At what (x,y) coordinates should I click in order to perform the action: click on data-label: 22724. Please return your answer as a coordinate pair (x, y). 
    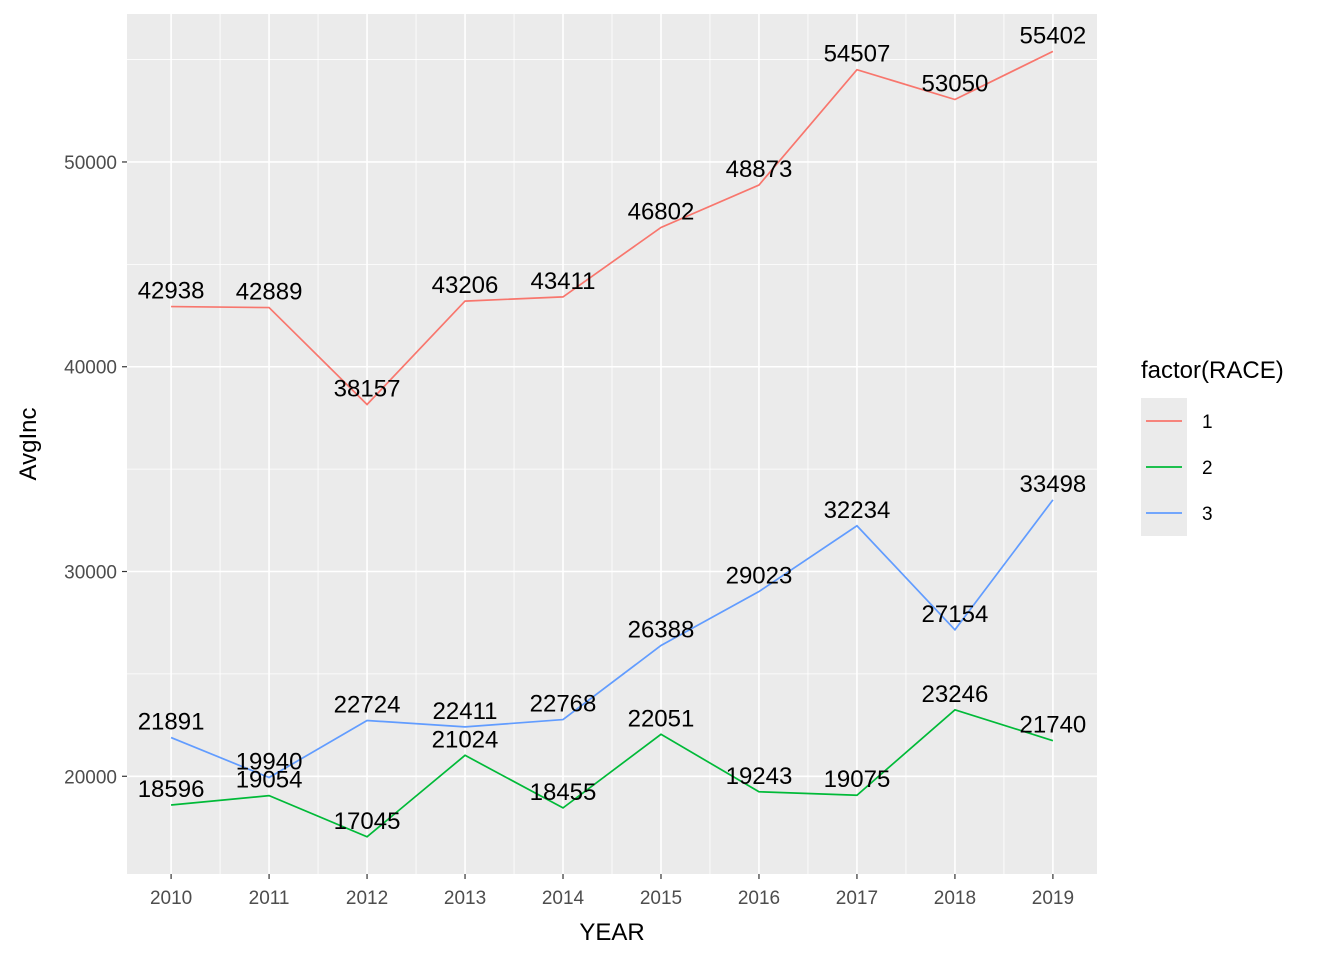
    Looking at the image, I should click on (367, 705).